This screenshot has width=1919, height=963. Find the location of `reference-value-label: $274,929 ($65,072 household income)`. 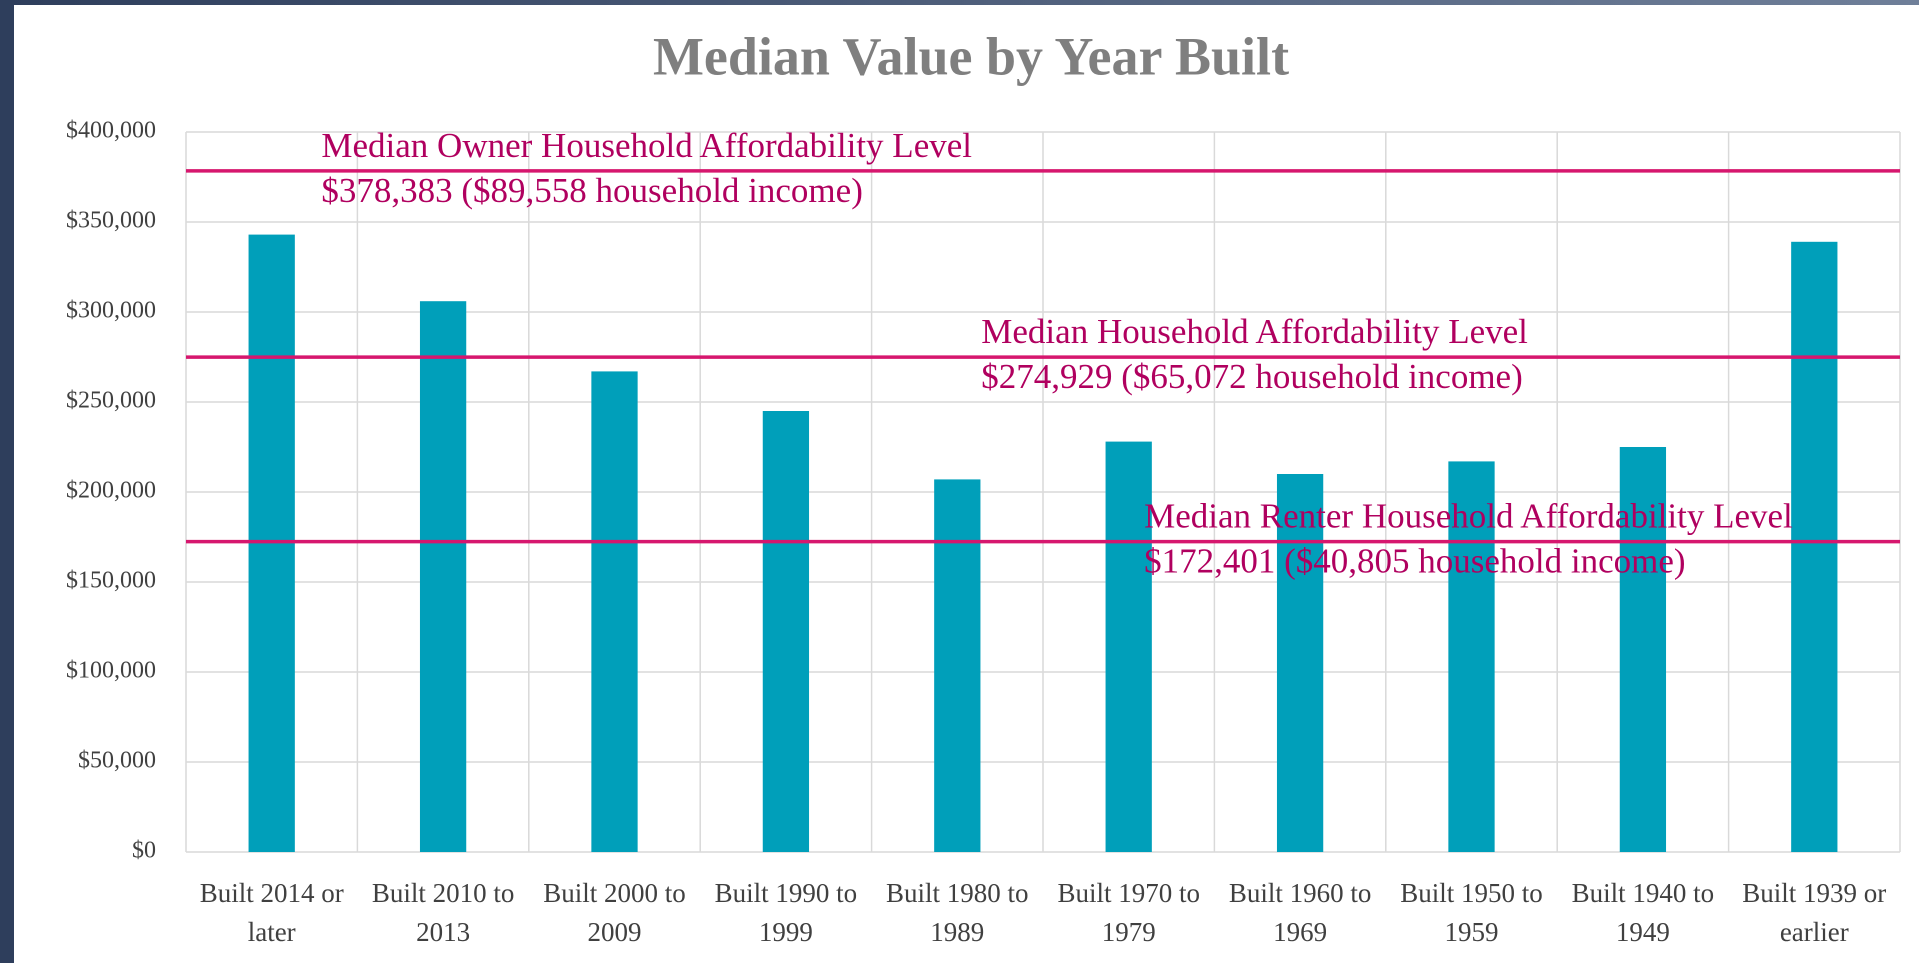

reference-value-label: $274,929 ($65,072 household income) is located at coordinates (1251, 376).